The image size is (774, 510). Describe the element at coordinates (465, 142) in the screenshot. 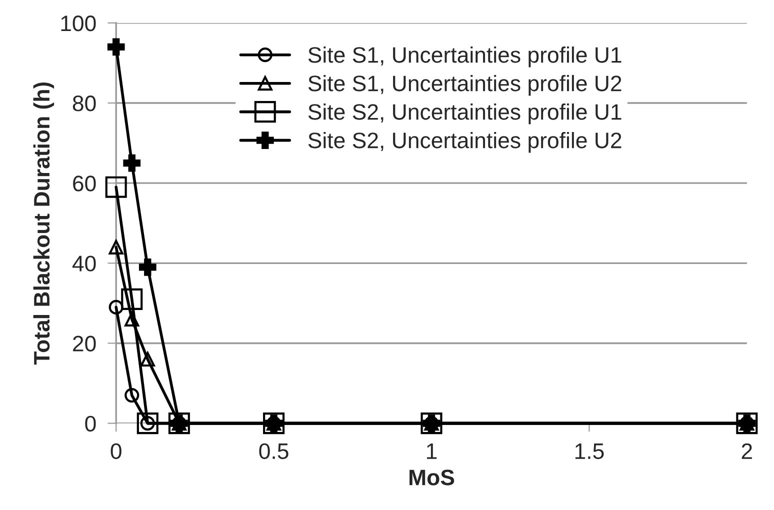

I see `legend-label: Site S2, Uncertainties profile U2` at that location.